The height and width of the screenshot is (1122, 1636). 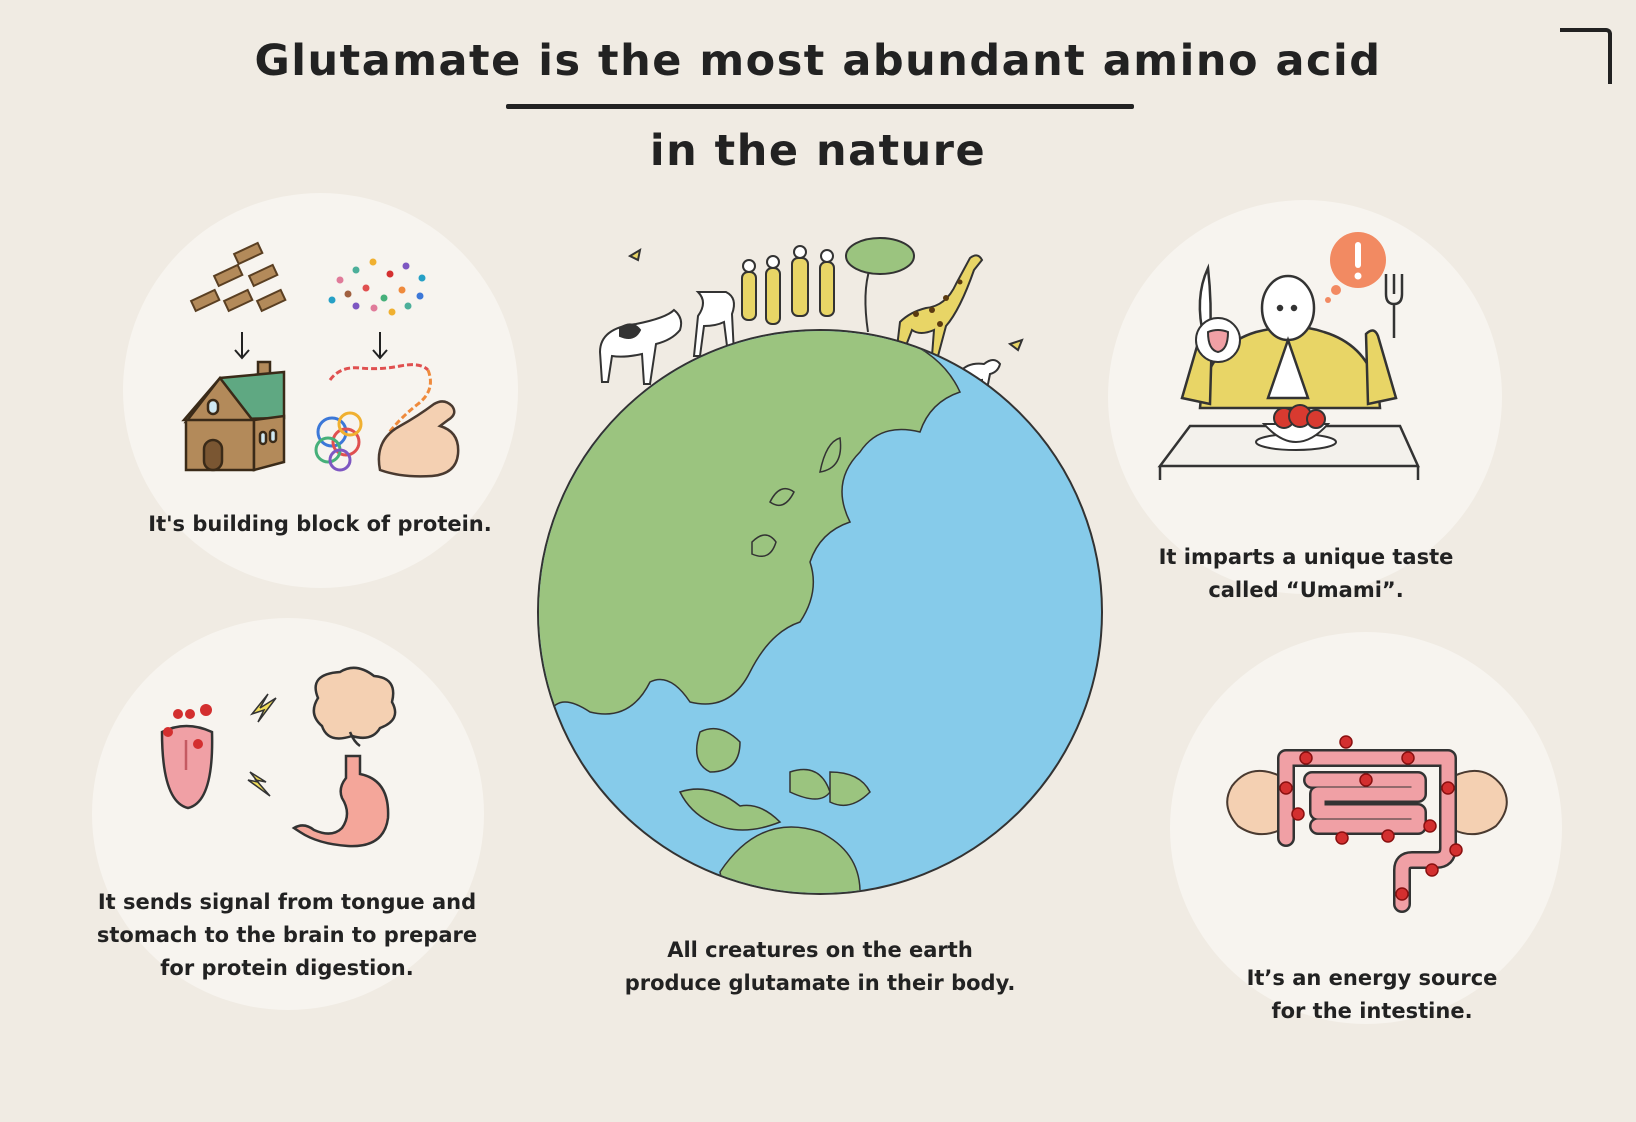 What do you see at coordinates (1296, 427) in the screenshot?
I see `tomato-bowl-icon` at bounding box center [1296, 427].